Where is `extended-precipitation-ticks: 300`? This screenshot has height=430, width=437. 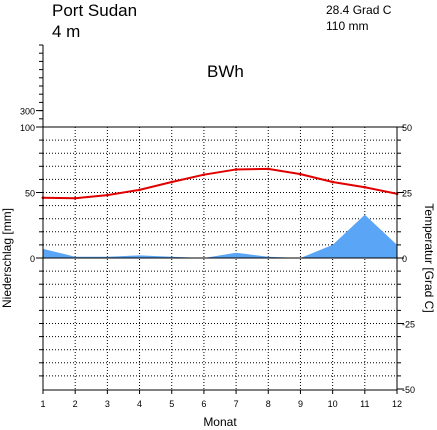 extended-precipitation-ticks: 300 is located at coordinates (32, 85).